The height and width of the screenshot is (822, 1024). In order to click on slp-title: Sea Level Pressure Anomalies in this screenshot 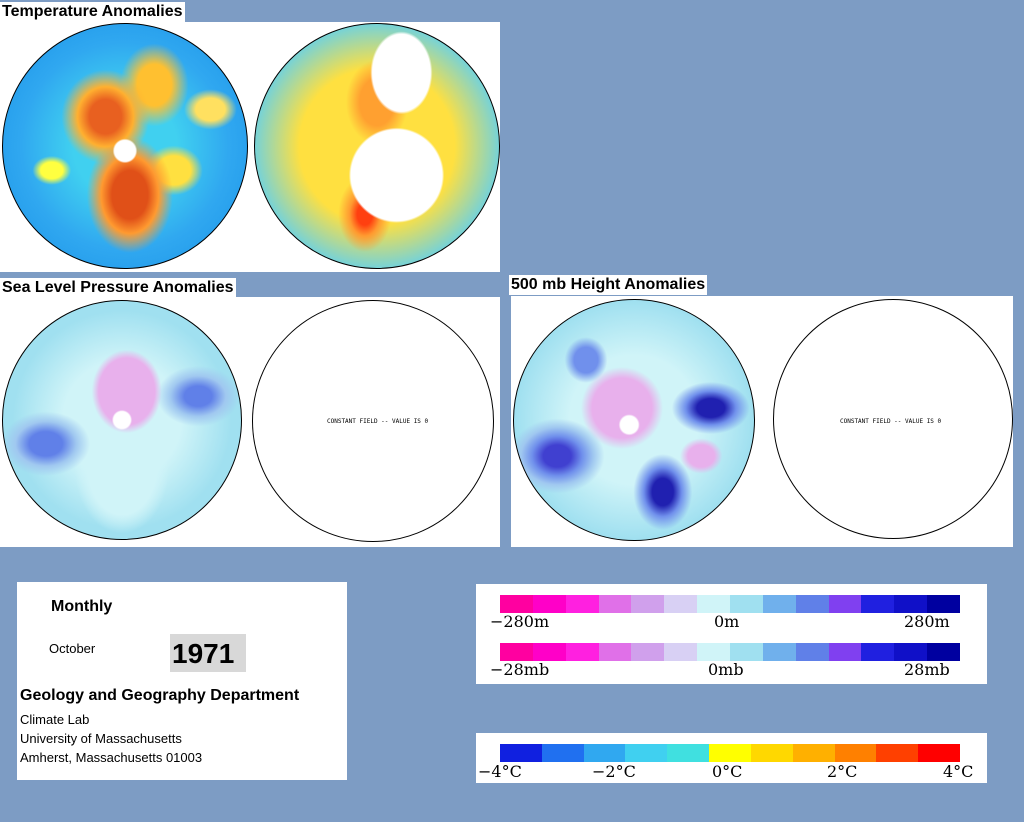, I will do `click(118, 288)`.